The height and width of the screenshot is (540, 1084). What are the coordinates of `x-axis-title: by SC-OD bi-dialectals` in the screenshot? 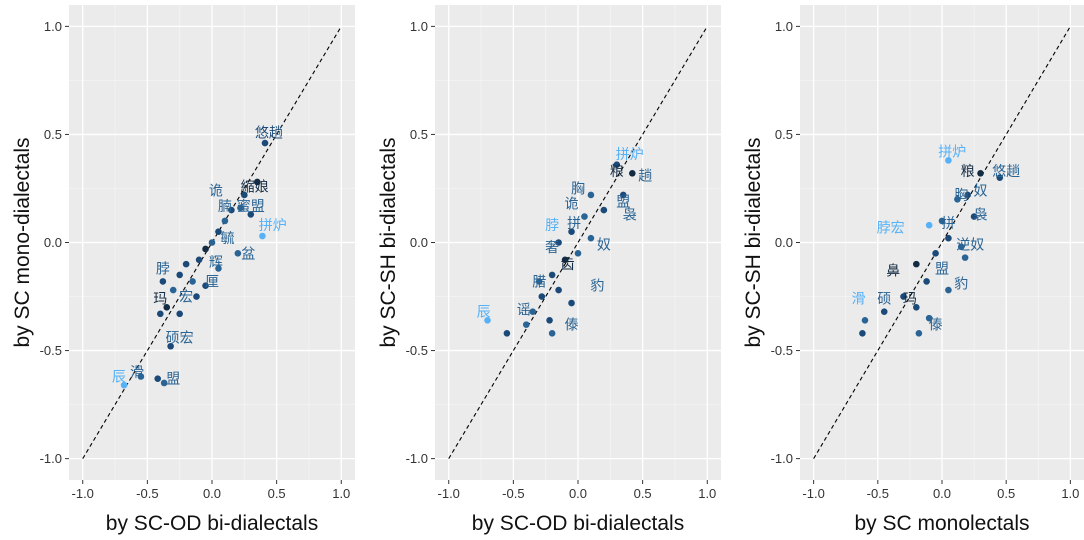 It's located at (578, 523).